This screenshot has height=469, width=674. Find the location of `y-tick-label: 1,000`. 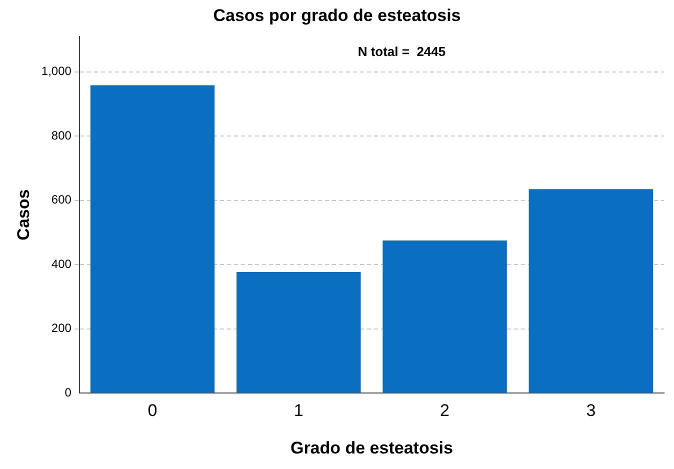

y-tick-label: 1,000 is located at coordinates (56, 71).